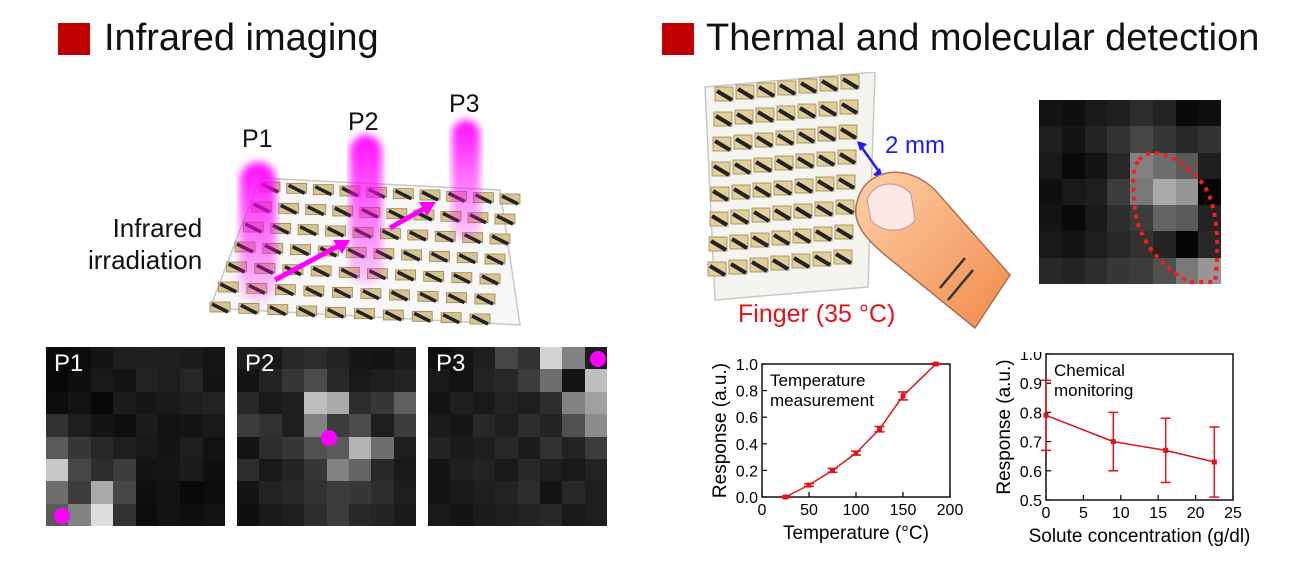 This screenshot has height=563, width=1297. What do you see at coordinates (464, 104) in the screenshot?
I see `beam-label-p3: P3` at bounding box center [464, 104].